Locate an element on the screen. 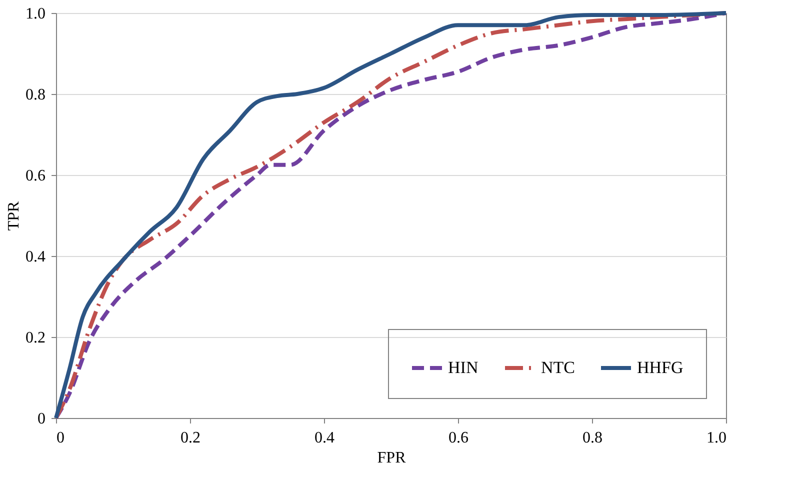 Image resolution: width=785 pixels, height=492 pixels. x-tick-label: 0.6 is located at coordinates (458, 438).